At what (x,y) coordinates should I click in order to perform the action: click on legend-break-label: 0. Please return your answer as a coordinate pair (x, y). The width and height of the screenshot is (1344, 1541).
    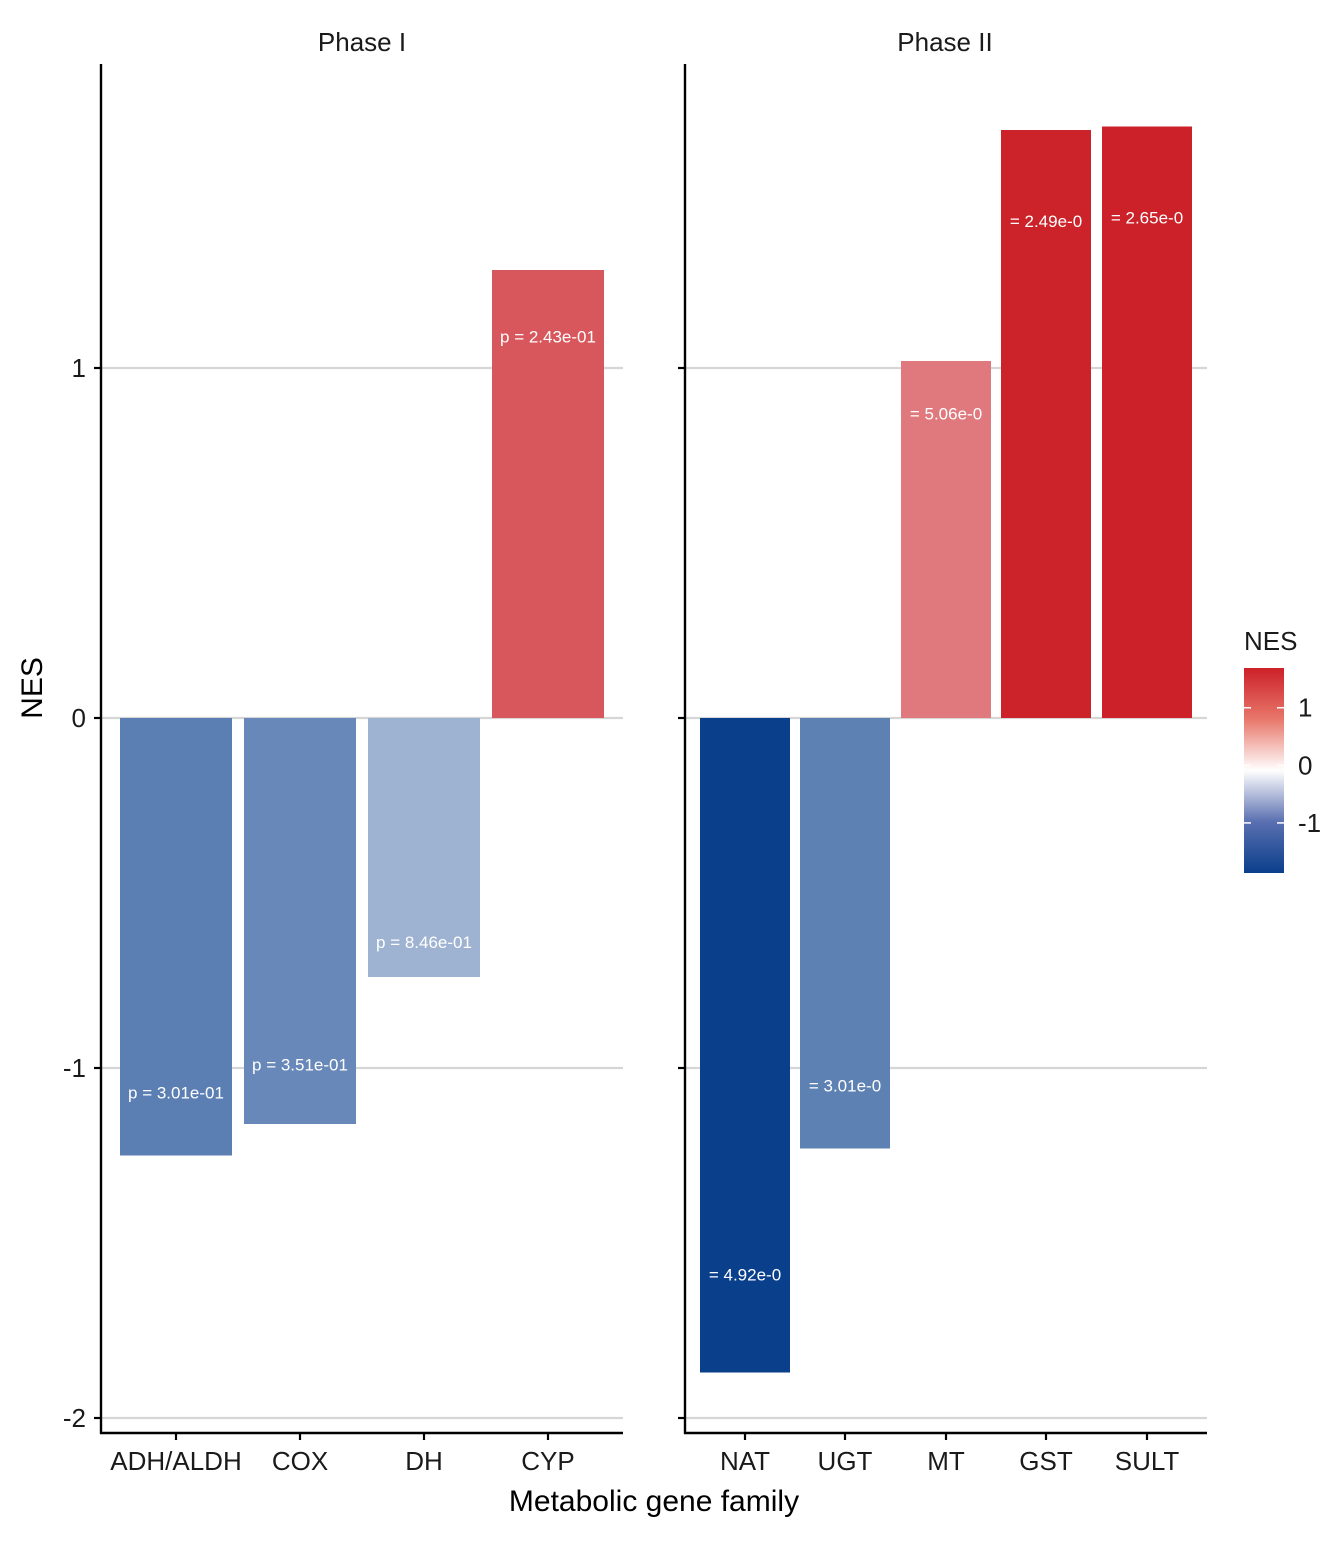
    Looking at the image, I should click on (1305, 765).